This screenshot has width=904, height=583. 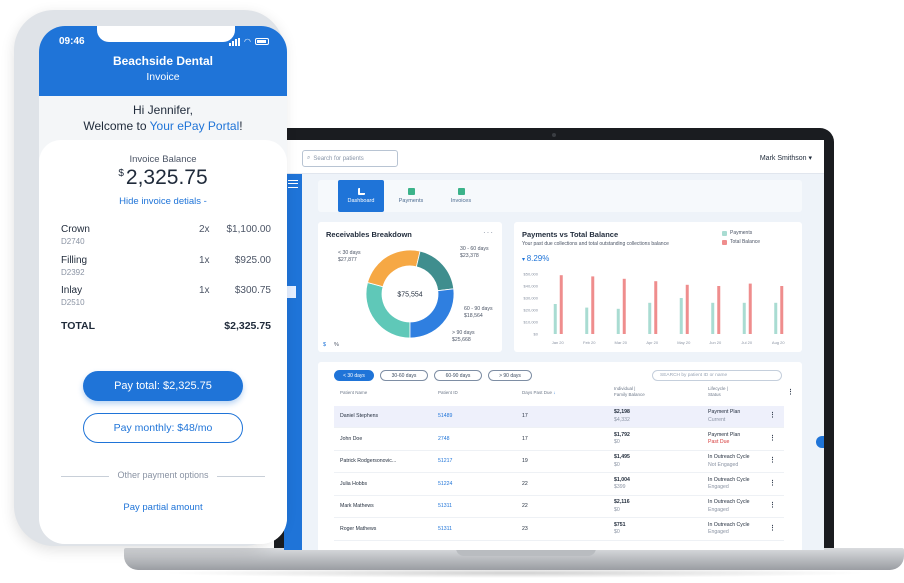 I want to click on toggle-dollar: $, so click(x=325, y=345).